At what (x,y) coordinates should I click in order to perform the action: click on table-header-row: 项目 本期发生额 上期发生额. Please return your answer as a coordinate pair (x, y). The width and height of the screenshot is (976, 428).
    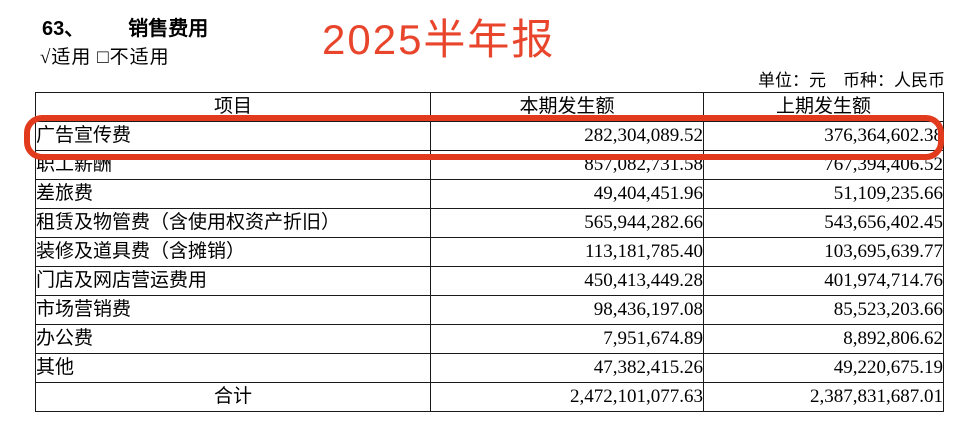
    Looking at the image, I should click on (489, 107).